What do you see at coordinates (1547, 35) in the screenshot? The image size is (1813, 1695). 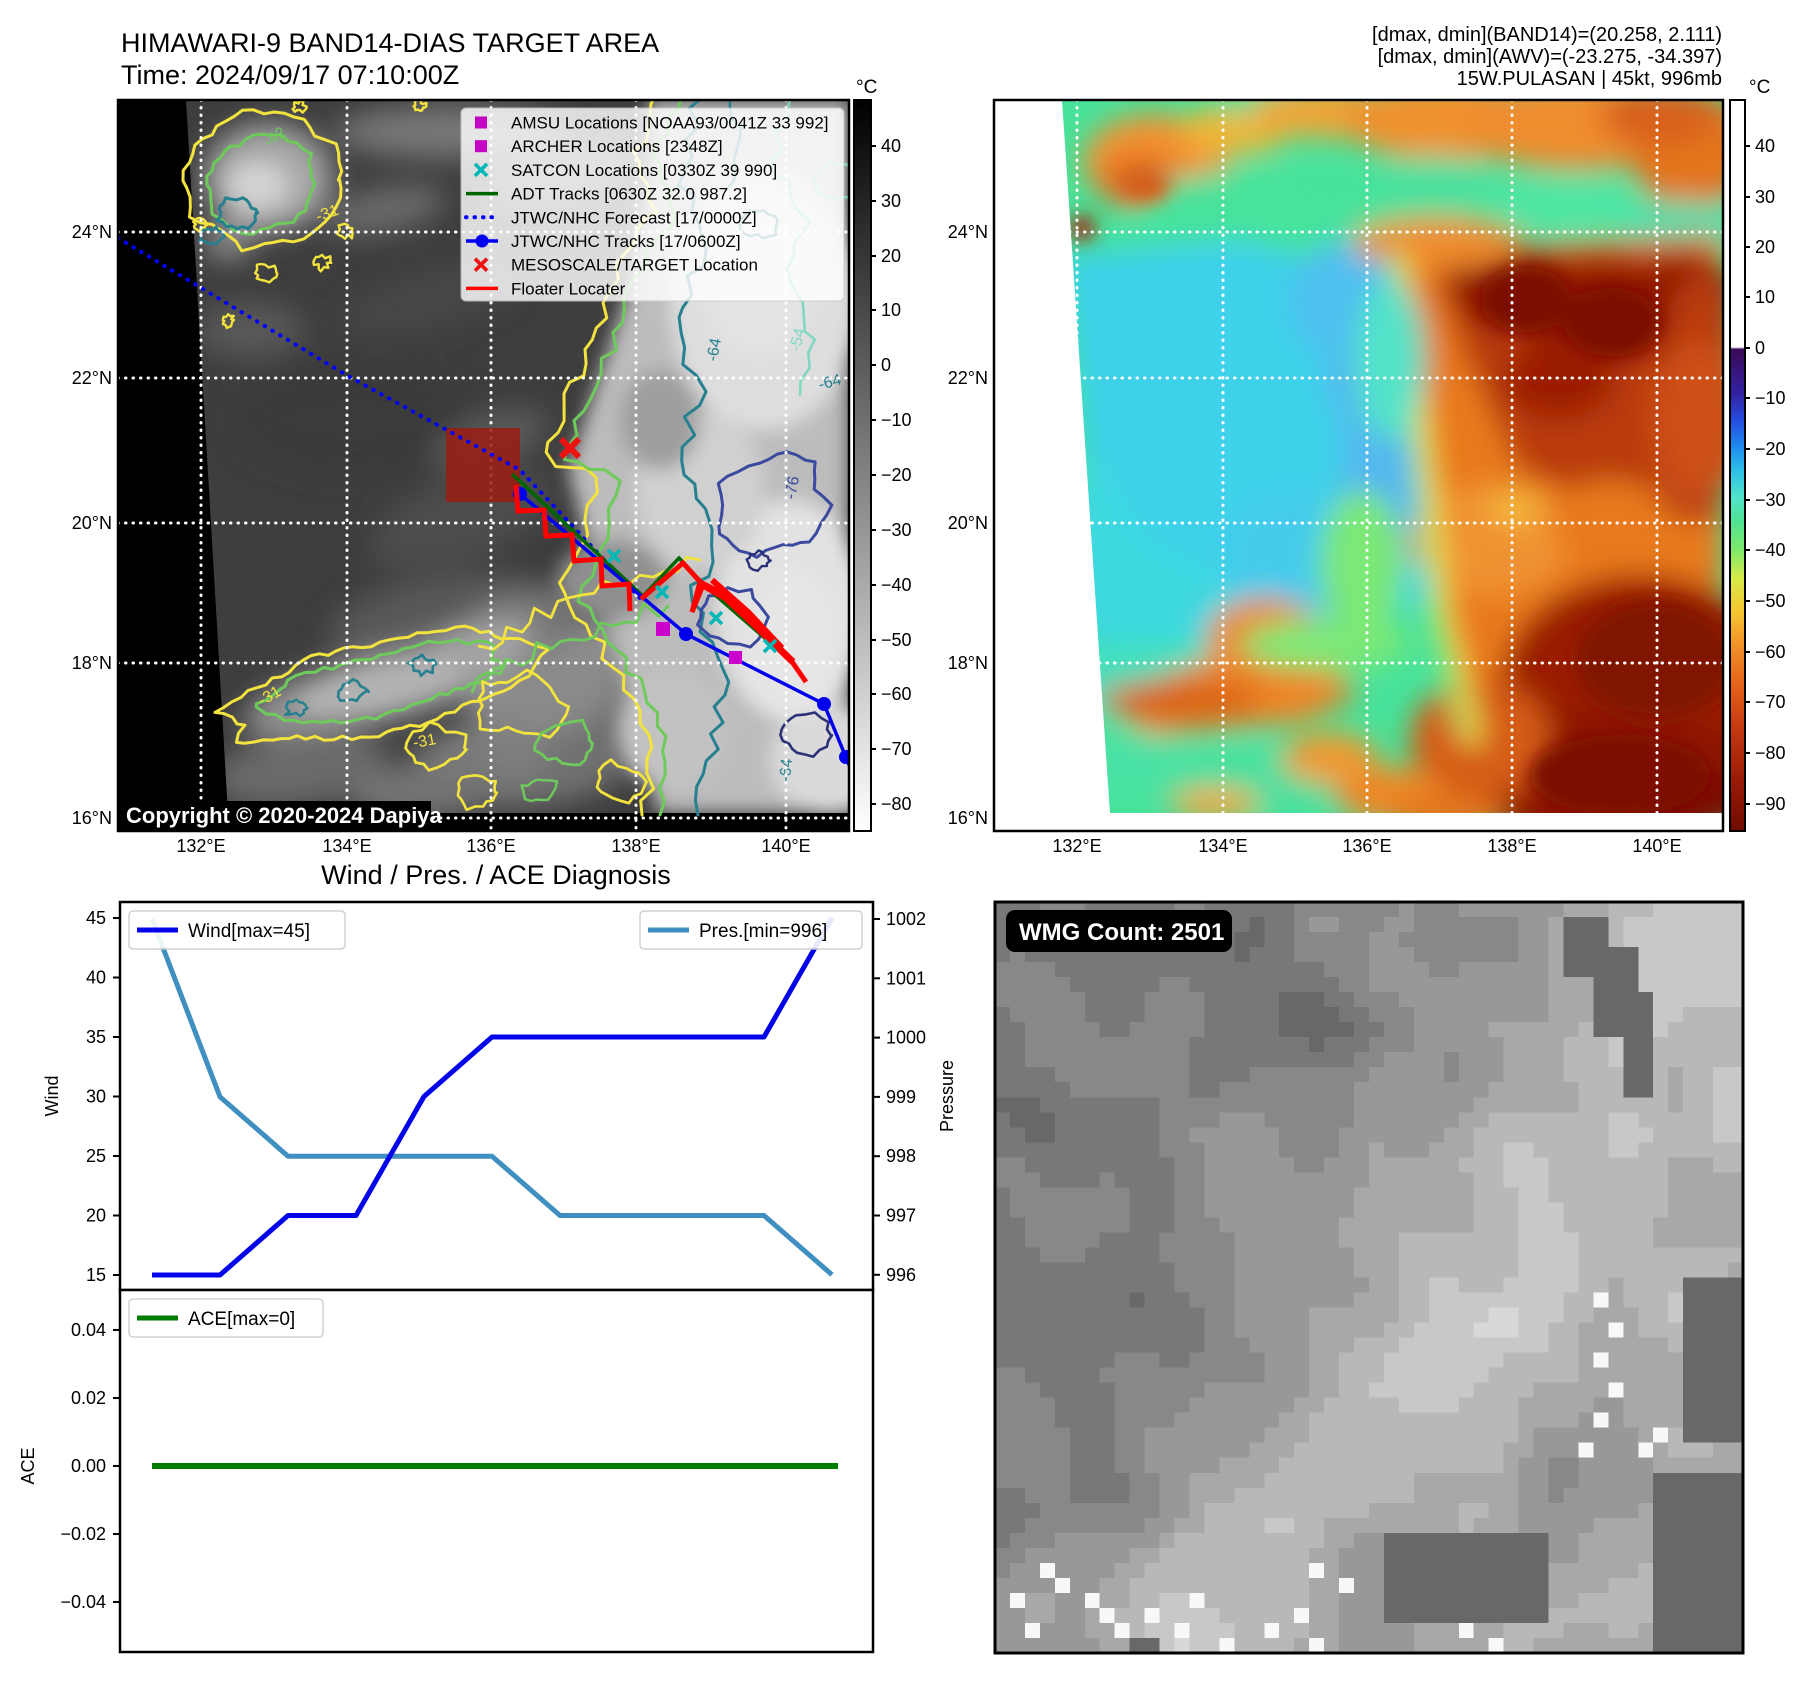 I see `svg-text:[dmax, dmin](BAND14)=(20.258,: [dmax, dmin](BAND14)=(20.258, 2.111)` at bounding box center [1547, 35].